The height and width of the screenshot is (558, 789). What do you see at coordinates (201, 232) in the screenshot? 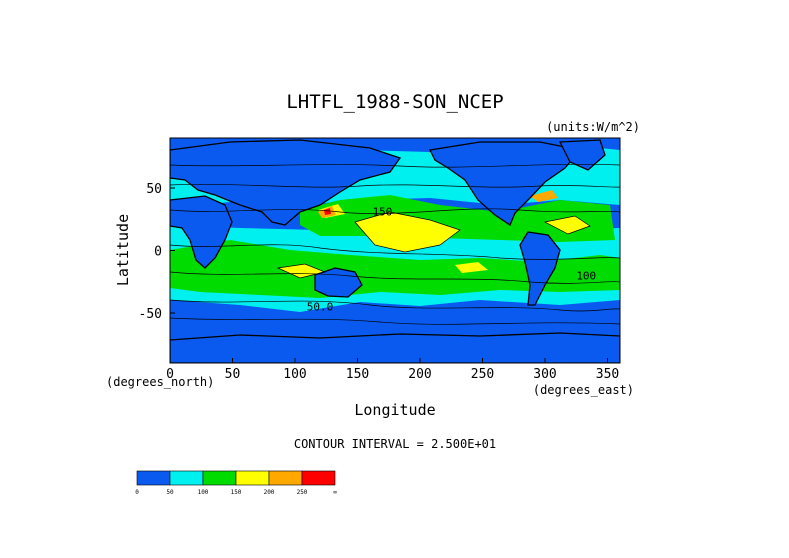
I see `africa` at bounding box center [201, 232].